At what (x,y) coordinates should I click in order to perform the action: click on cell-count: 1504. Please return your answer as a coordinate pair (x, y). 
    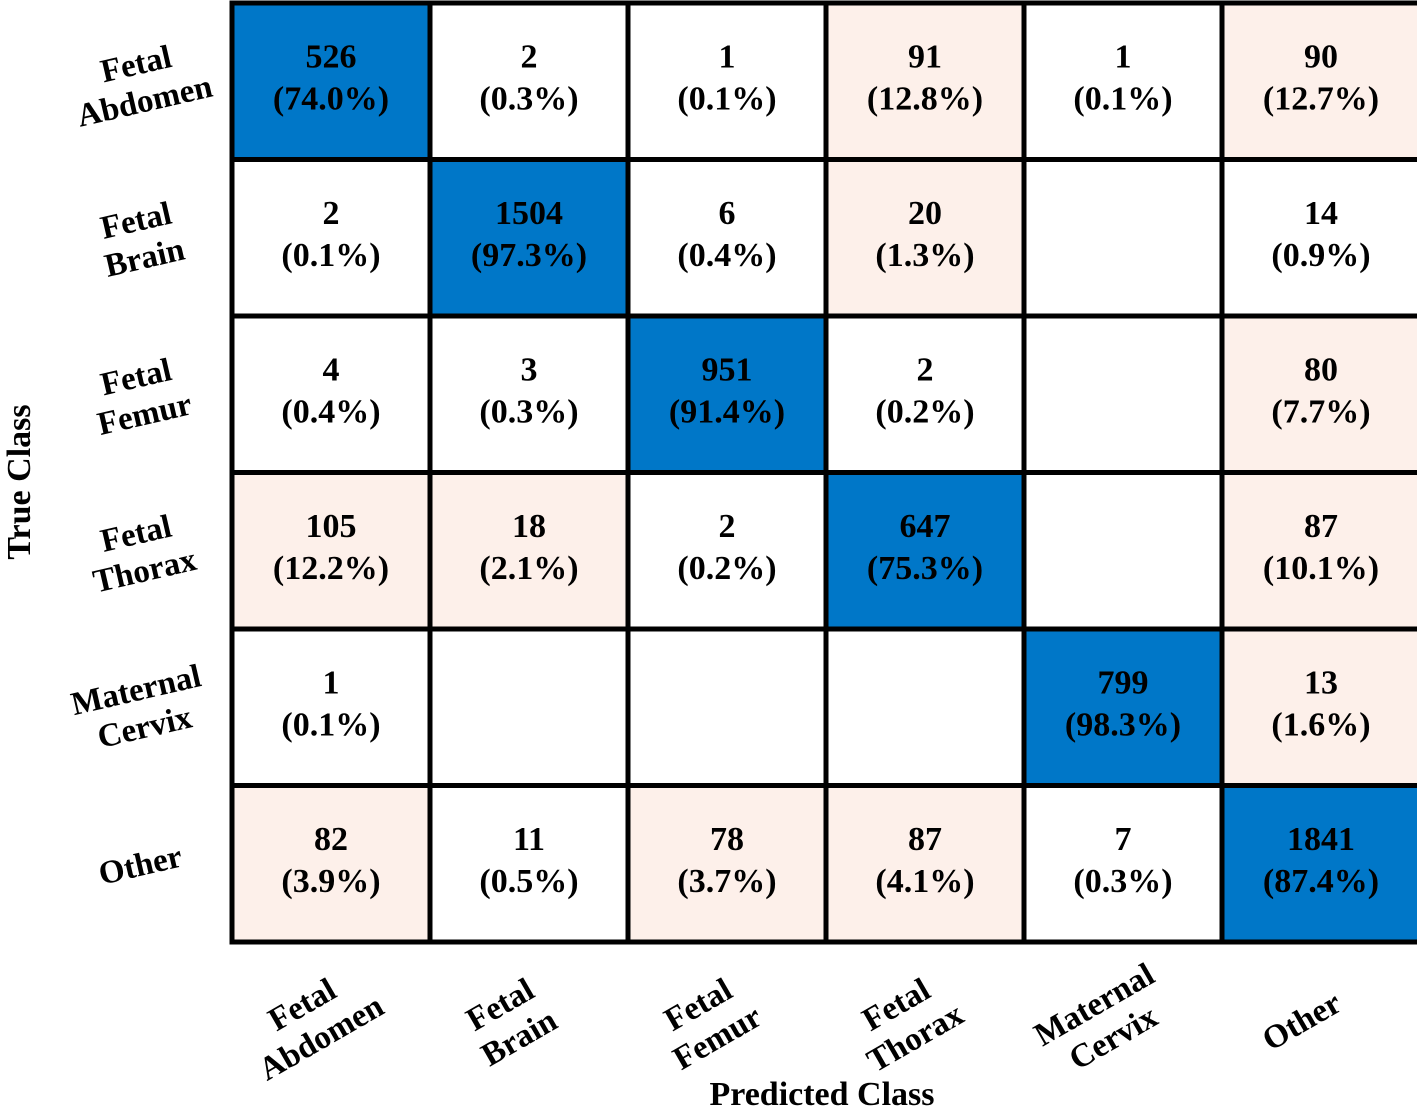
    Looking at the image, I should click on (529, 213).